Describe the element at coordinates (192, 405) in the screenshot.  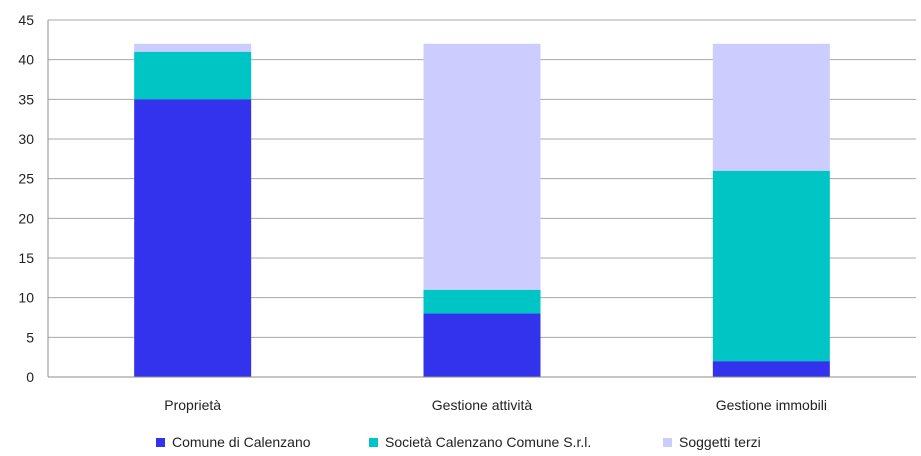
I see `category-label: Proprietà` at that location.